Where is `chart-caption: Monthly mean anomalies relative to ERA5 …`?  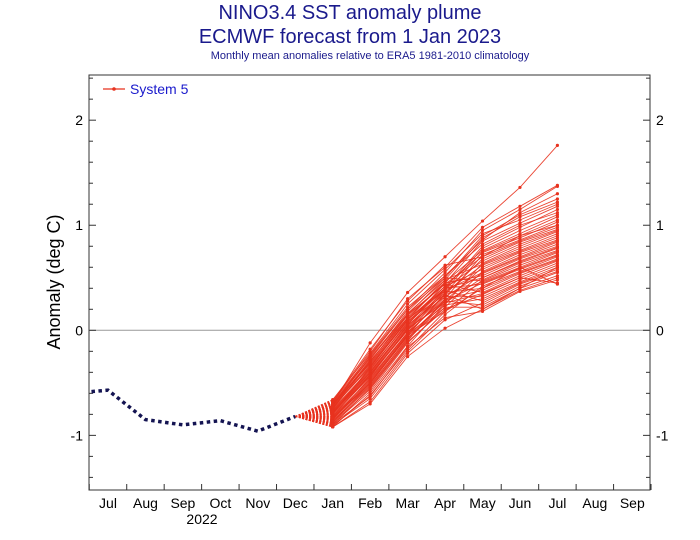 chart-caption: Monthly mean anomalies relative to ERA5 … is located at coordinates (370, 56).